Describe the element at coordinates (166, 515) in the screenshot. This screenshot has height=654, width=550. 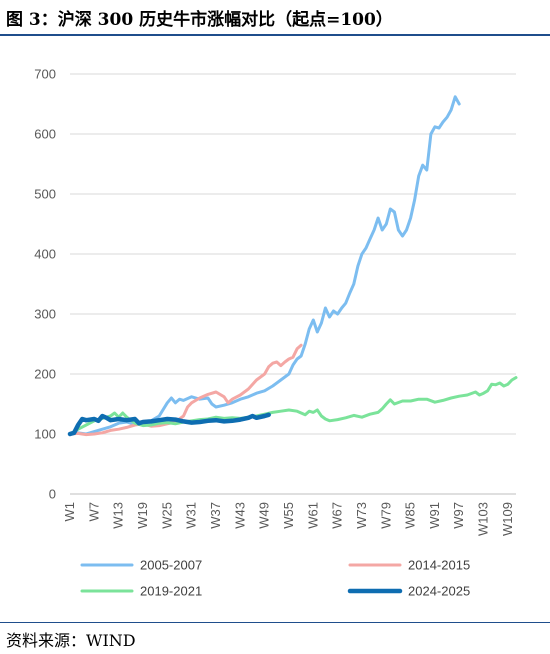
I see `x-tick-label: W25` at that location.